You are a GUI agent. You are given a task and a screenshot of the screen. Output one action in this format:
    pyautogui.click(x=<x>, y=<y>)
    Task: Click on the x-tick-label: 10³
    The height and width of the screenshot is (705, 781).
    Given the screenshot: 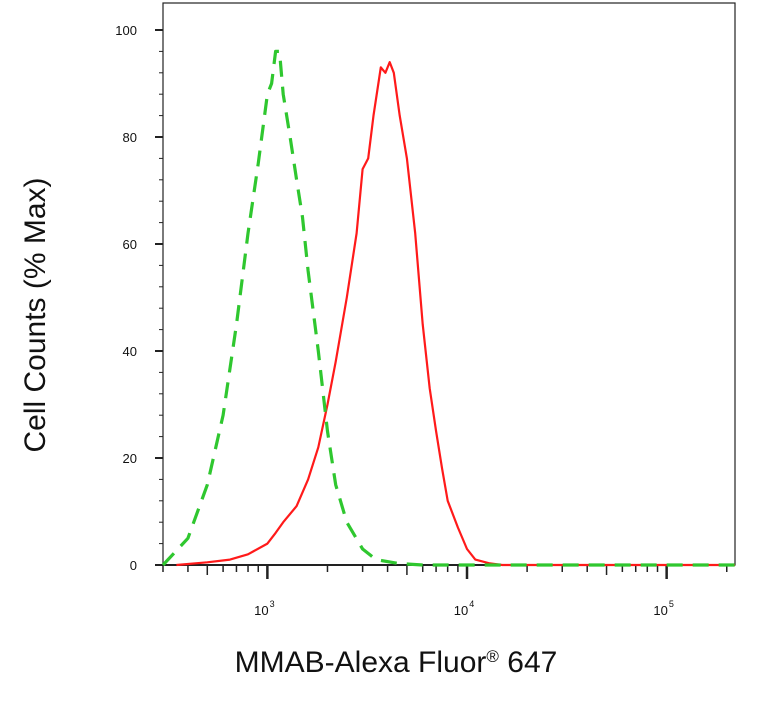 What is the action you would take?
    pyautogui.click(x=264, y=608)
    